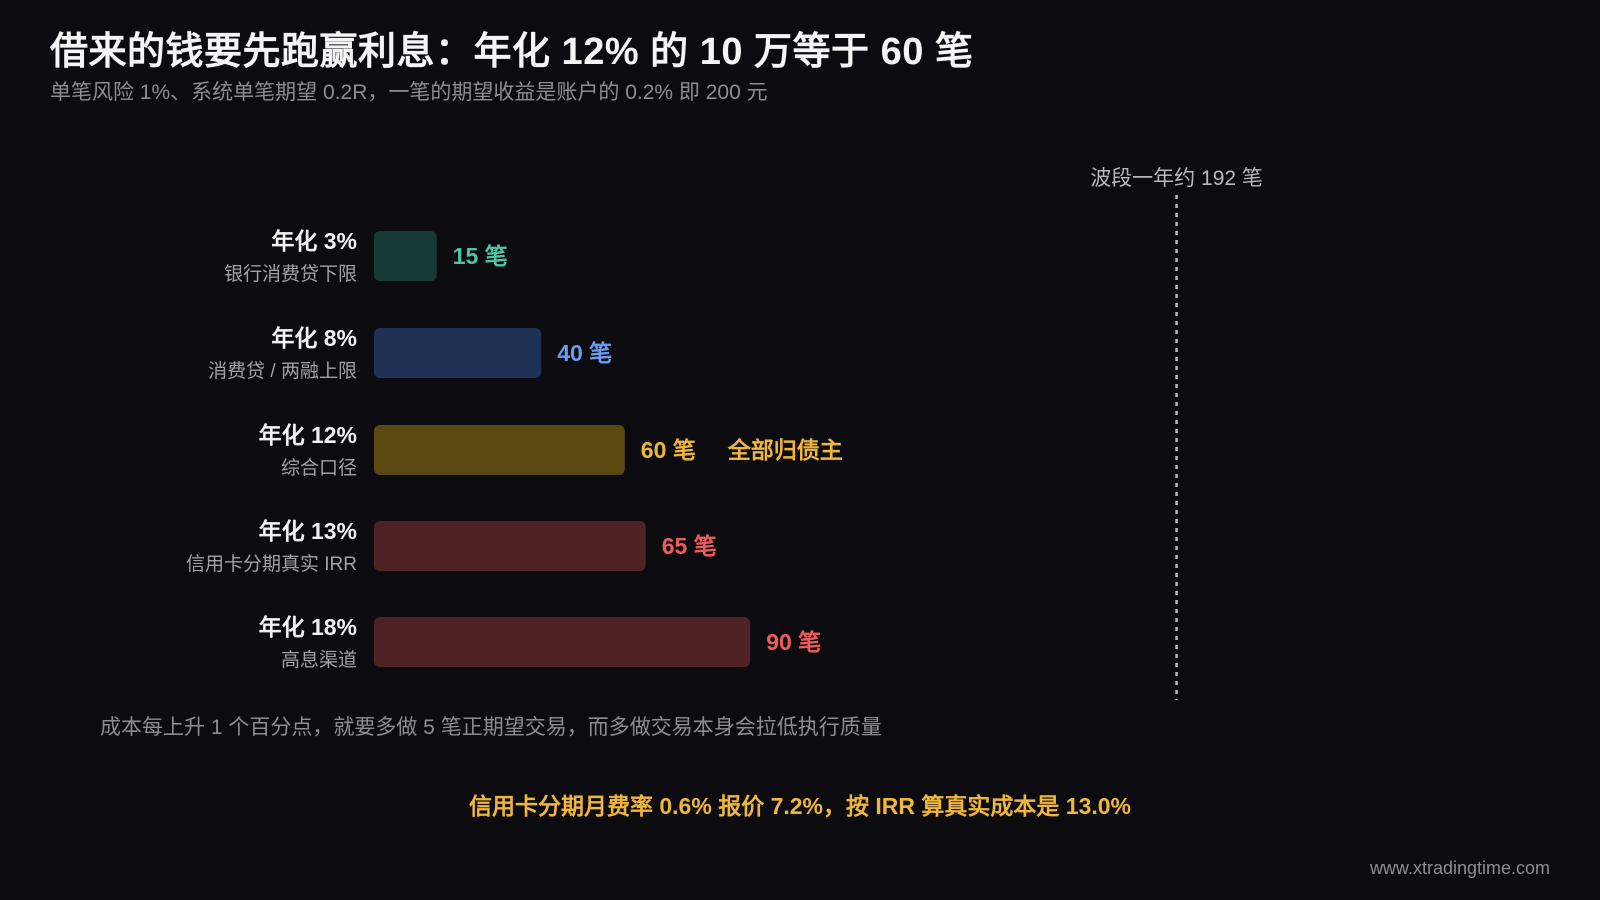 The image size is (1600, 900). I want to click on data-label-4: 90 笔, so click(793, 642).